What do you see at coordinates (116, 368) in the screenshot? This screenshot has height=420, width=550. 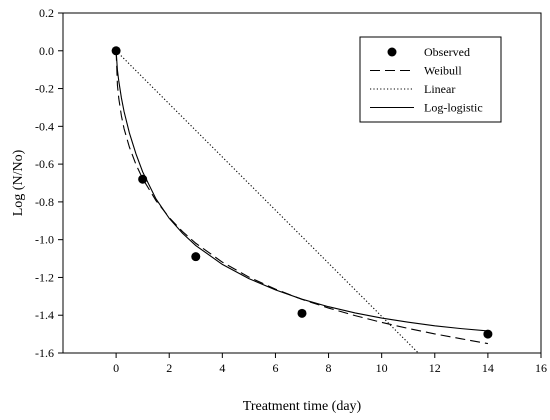 I see `x-tick-label: 0` at bounding box center [116, 368].